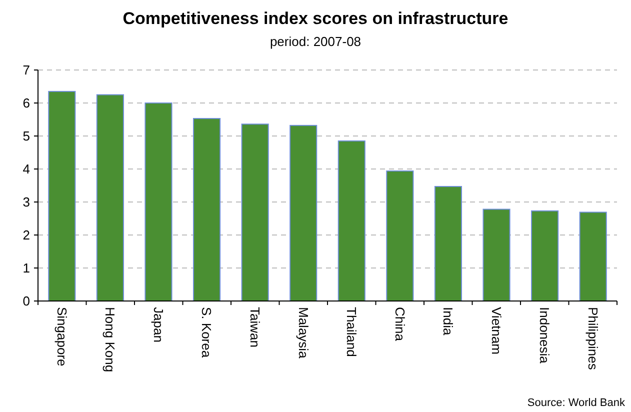 The height and width of the screenshot is (412, 631). What do you see at coordinates (206, 332) in the screenshot?
I see `x-tick-label: S. Korea` at bounding box center [206, 332].